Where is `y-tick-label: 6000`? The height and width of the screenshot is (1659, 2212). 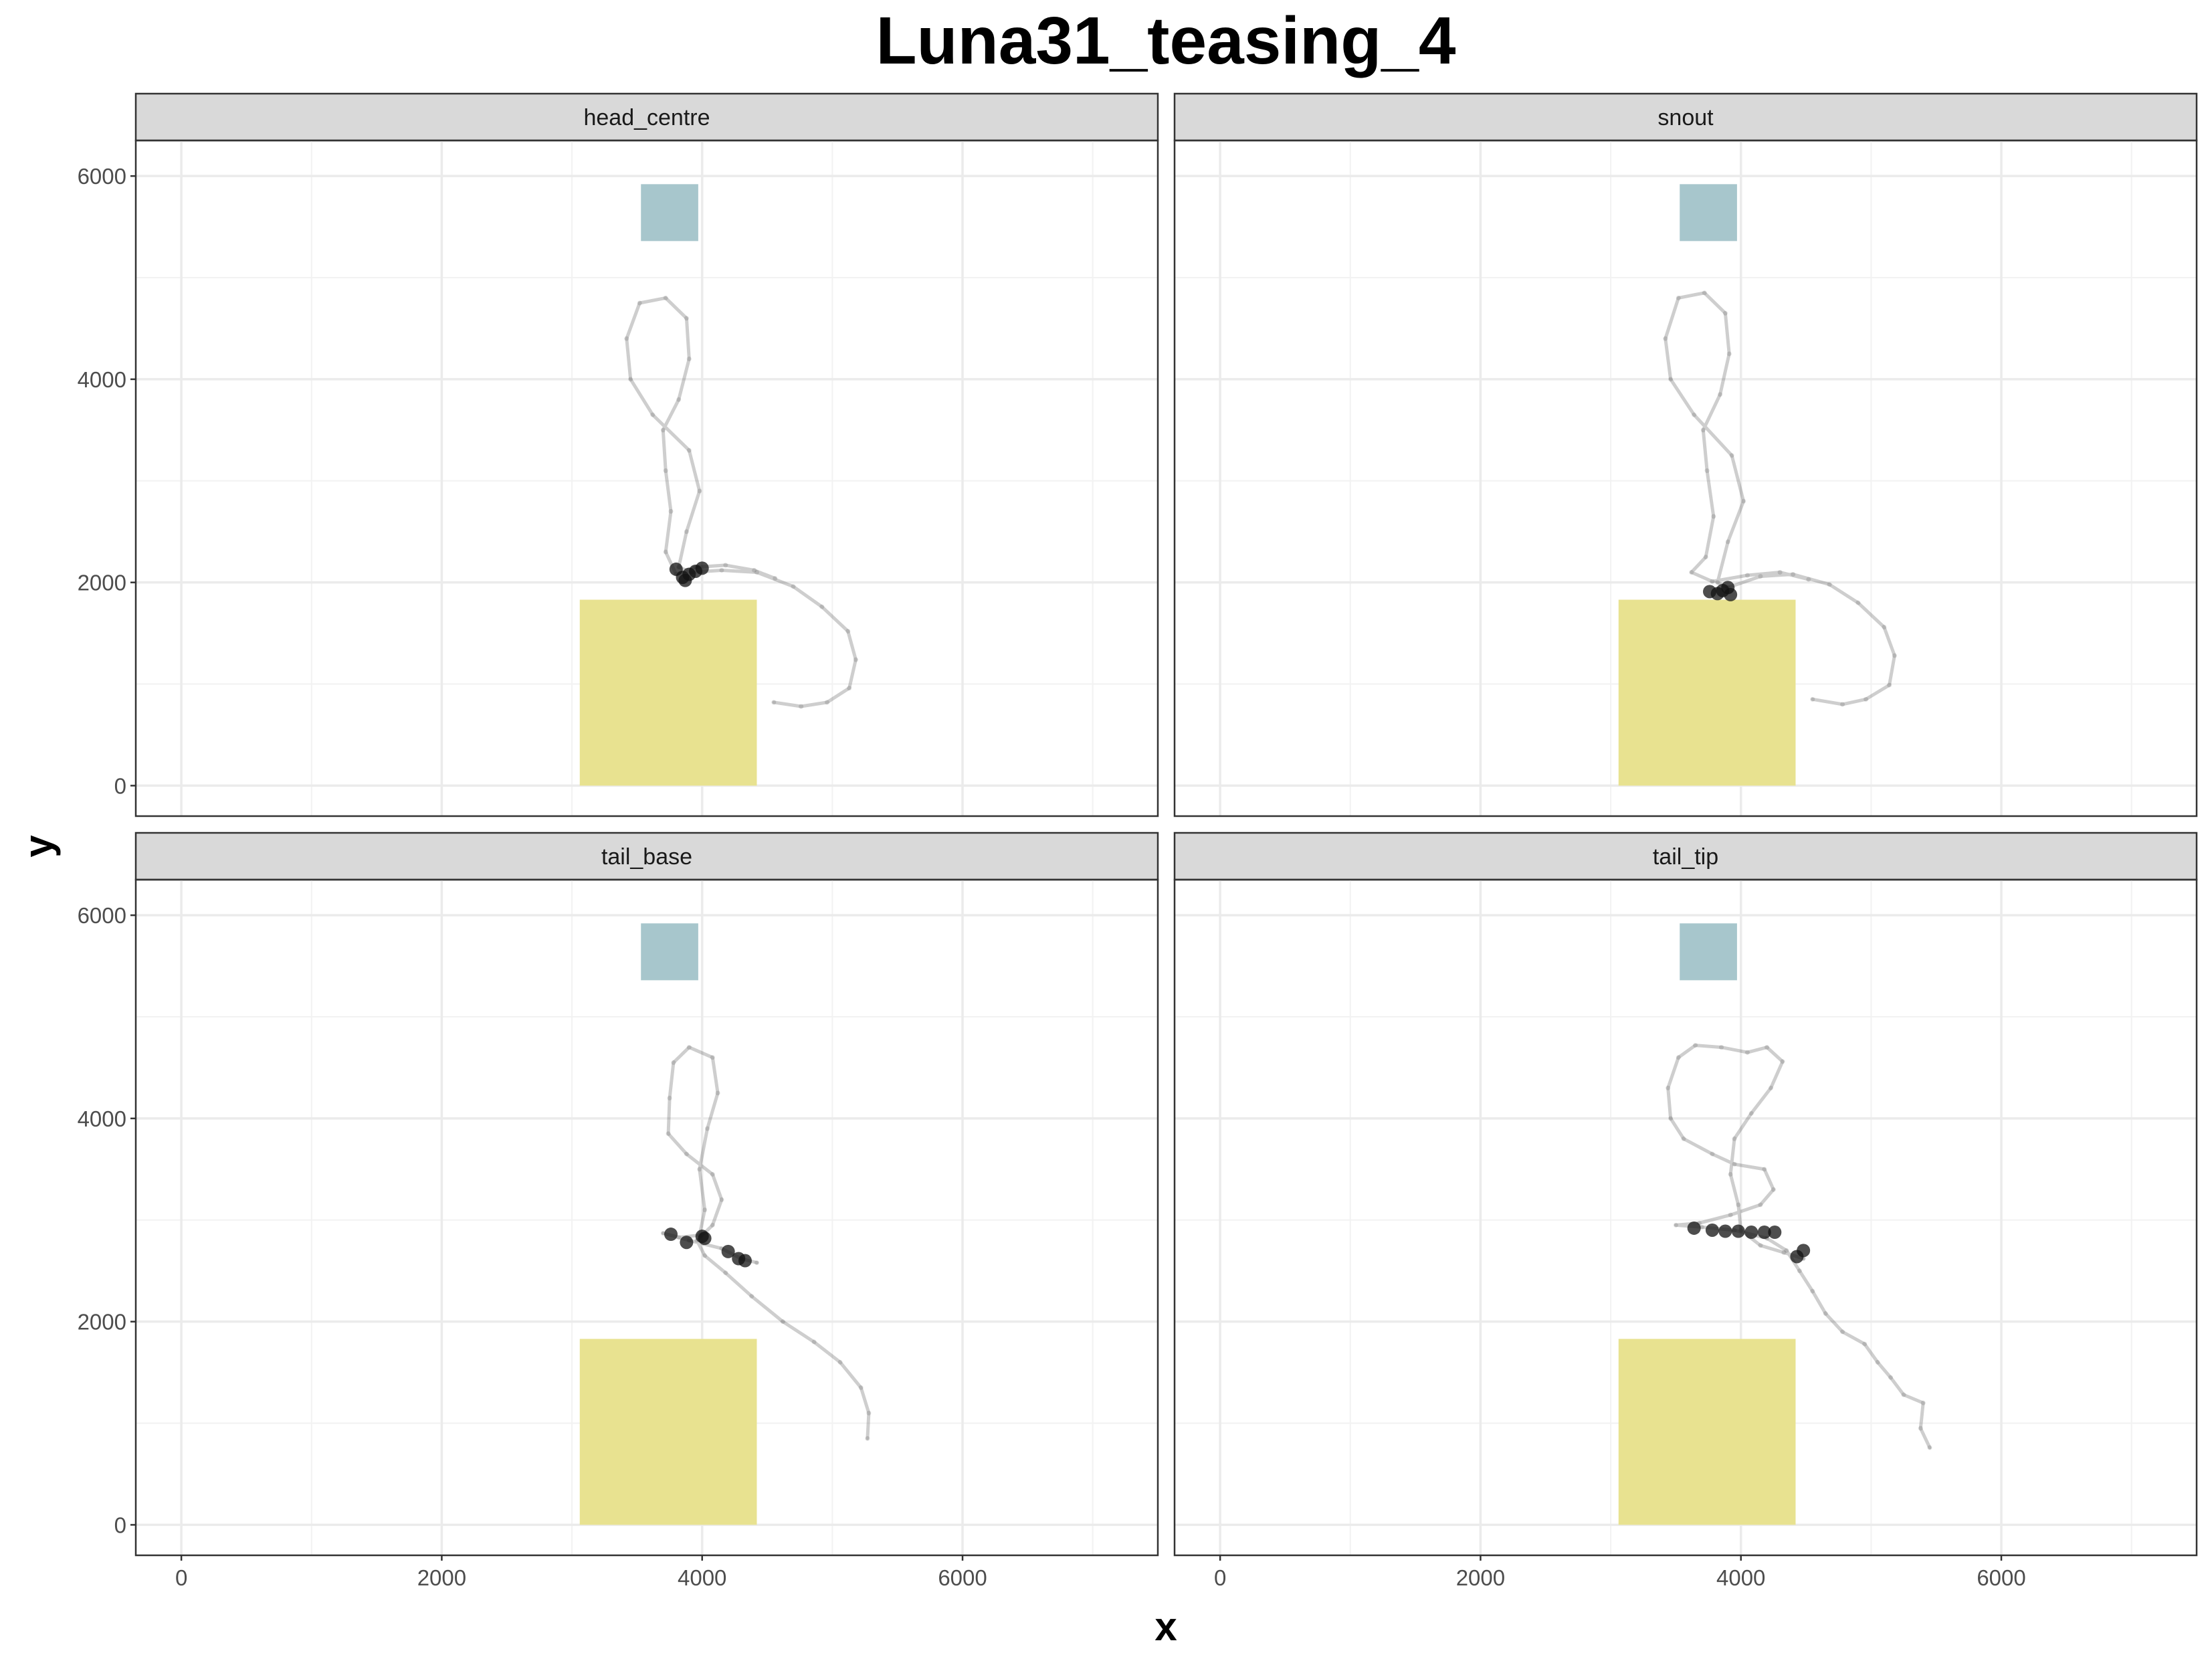 y-tick-label: 6000 is located at coordinates (102, 176).